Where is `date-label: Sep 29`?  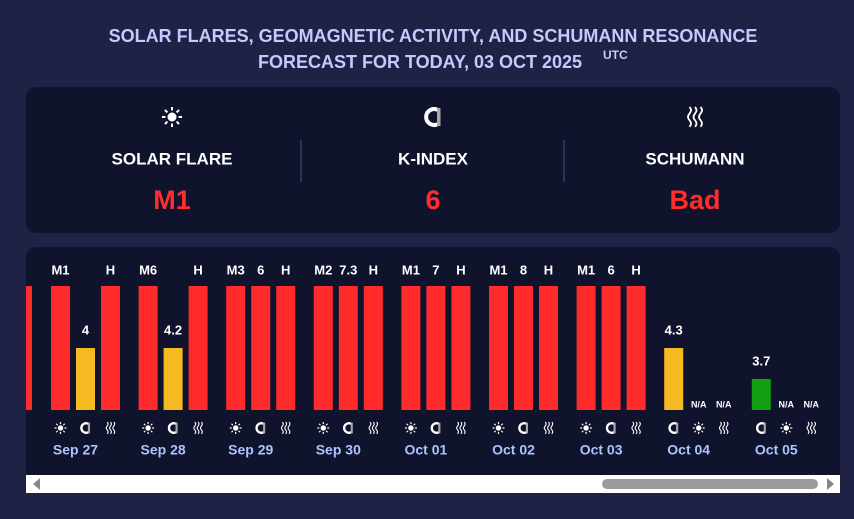 date-label: Sep 29 is located at coordinates (250, 450).